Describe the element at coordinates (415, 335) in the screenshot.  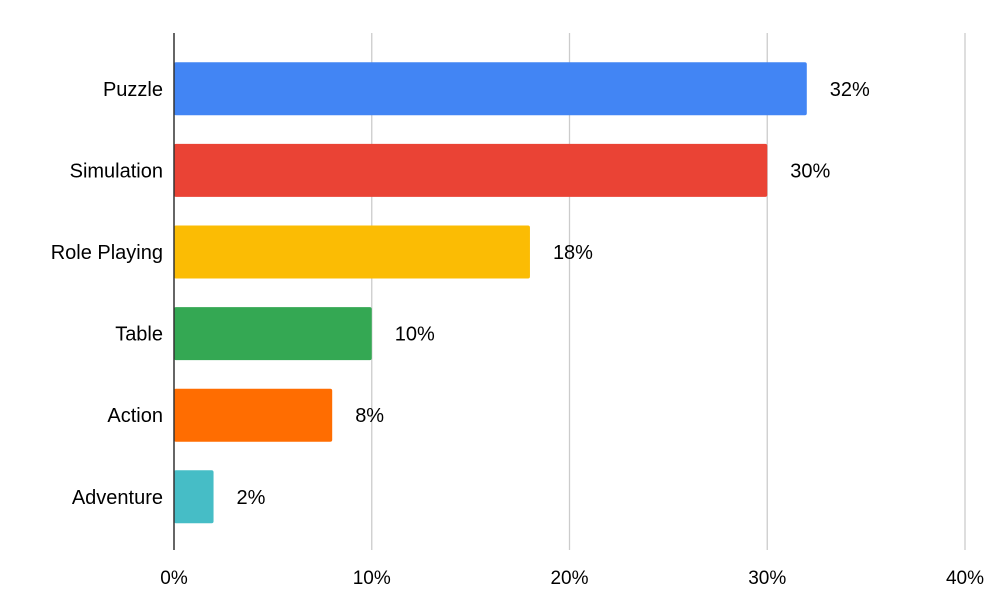
I see `data-label: 10%` at that location.